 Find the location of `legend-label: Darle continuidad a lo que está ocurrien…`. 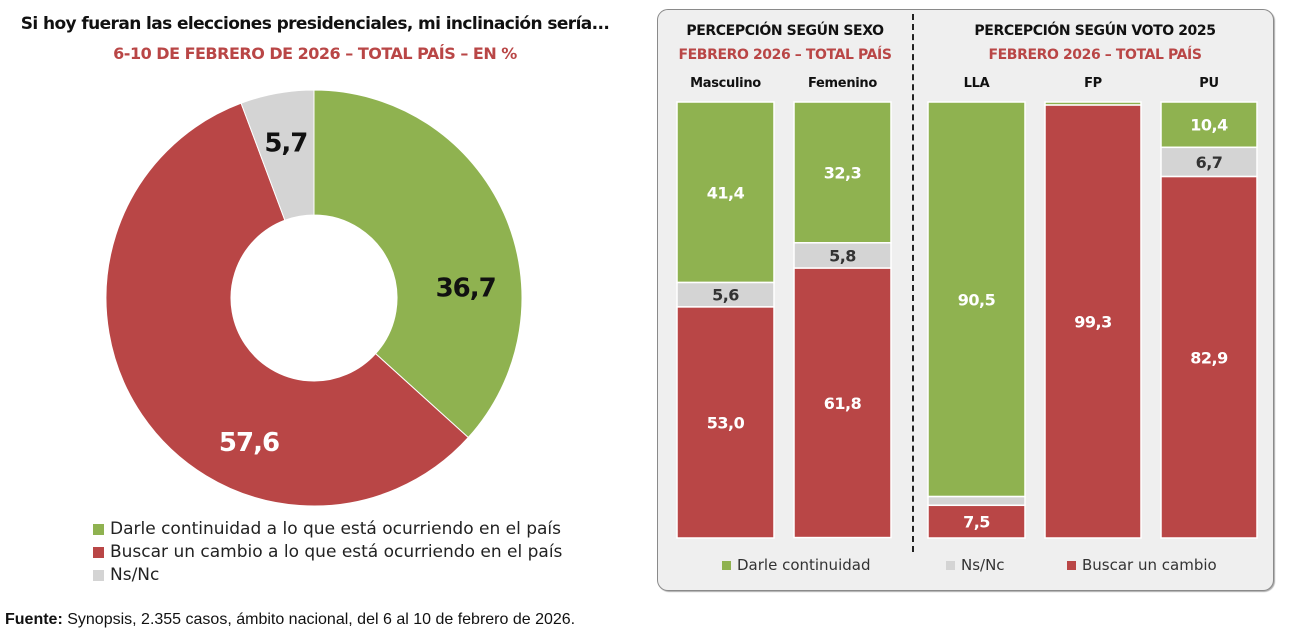

legend-label: Darle continuidad a lo que está ocurrien… is located at coordinates (336, 529).